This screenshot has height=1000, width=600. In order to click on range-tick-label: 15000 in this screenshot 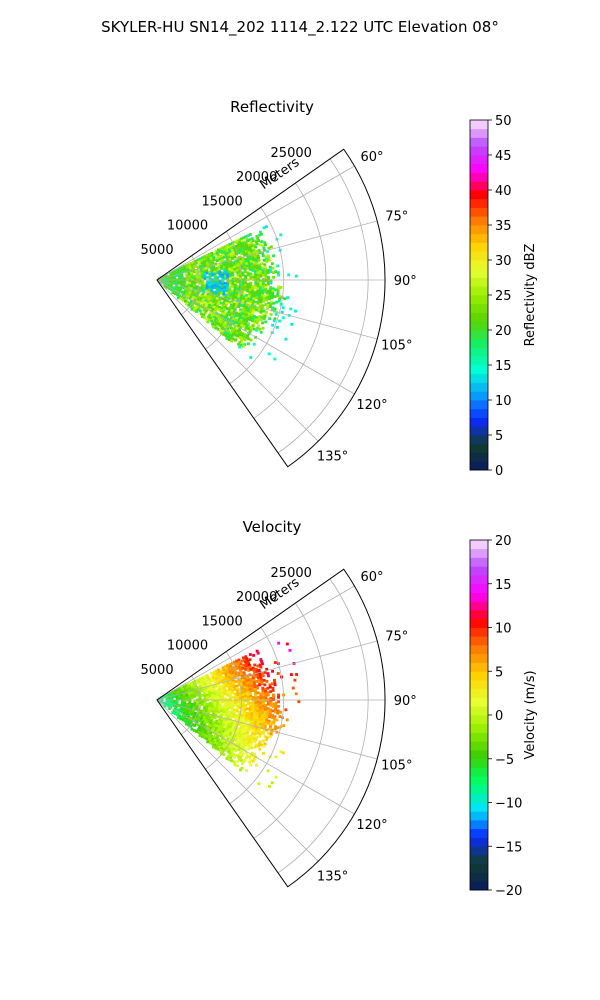, I will do `click(221, 621)`.